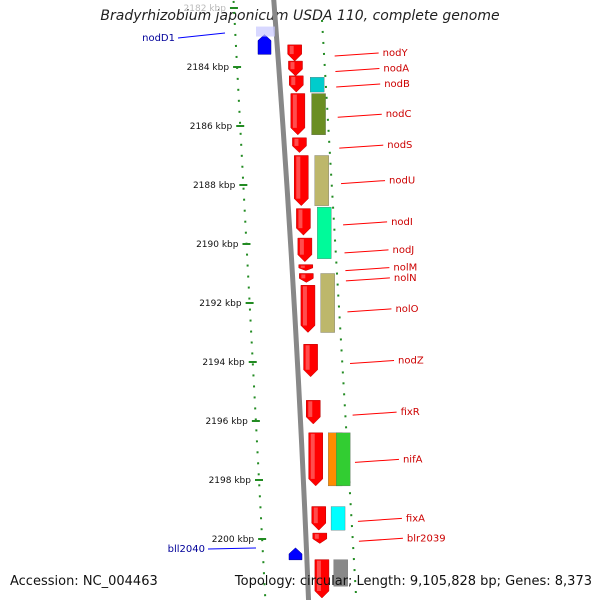 Image resolution: width=600 pixels, height=600 pixels. What do you see at coordinates (208, 68) in the screenshot?
I see `coordinate-tick-label: 2184 kbp` at bounding box center [208, 68].